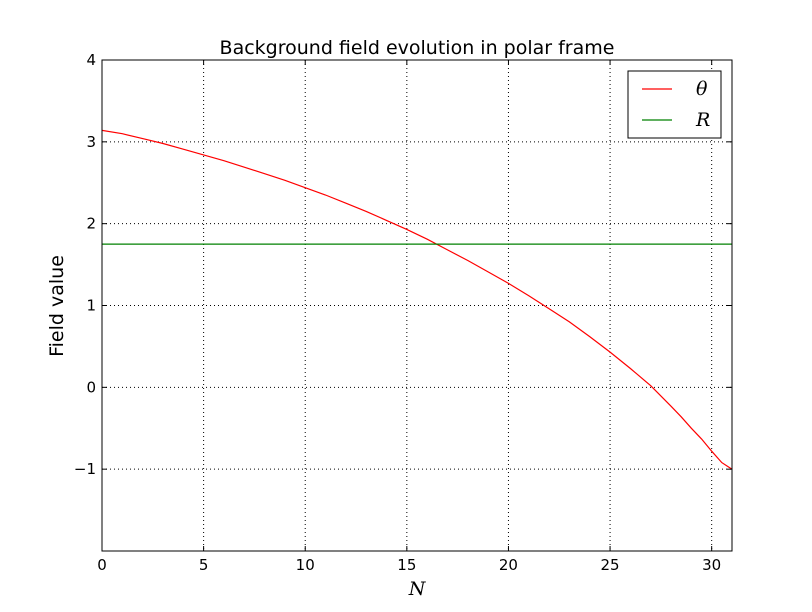  What do you see at coordinates (610, 565) in the screenshot?
I see `x-tick-label-5: 25` at bounding box center [610, 565].